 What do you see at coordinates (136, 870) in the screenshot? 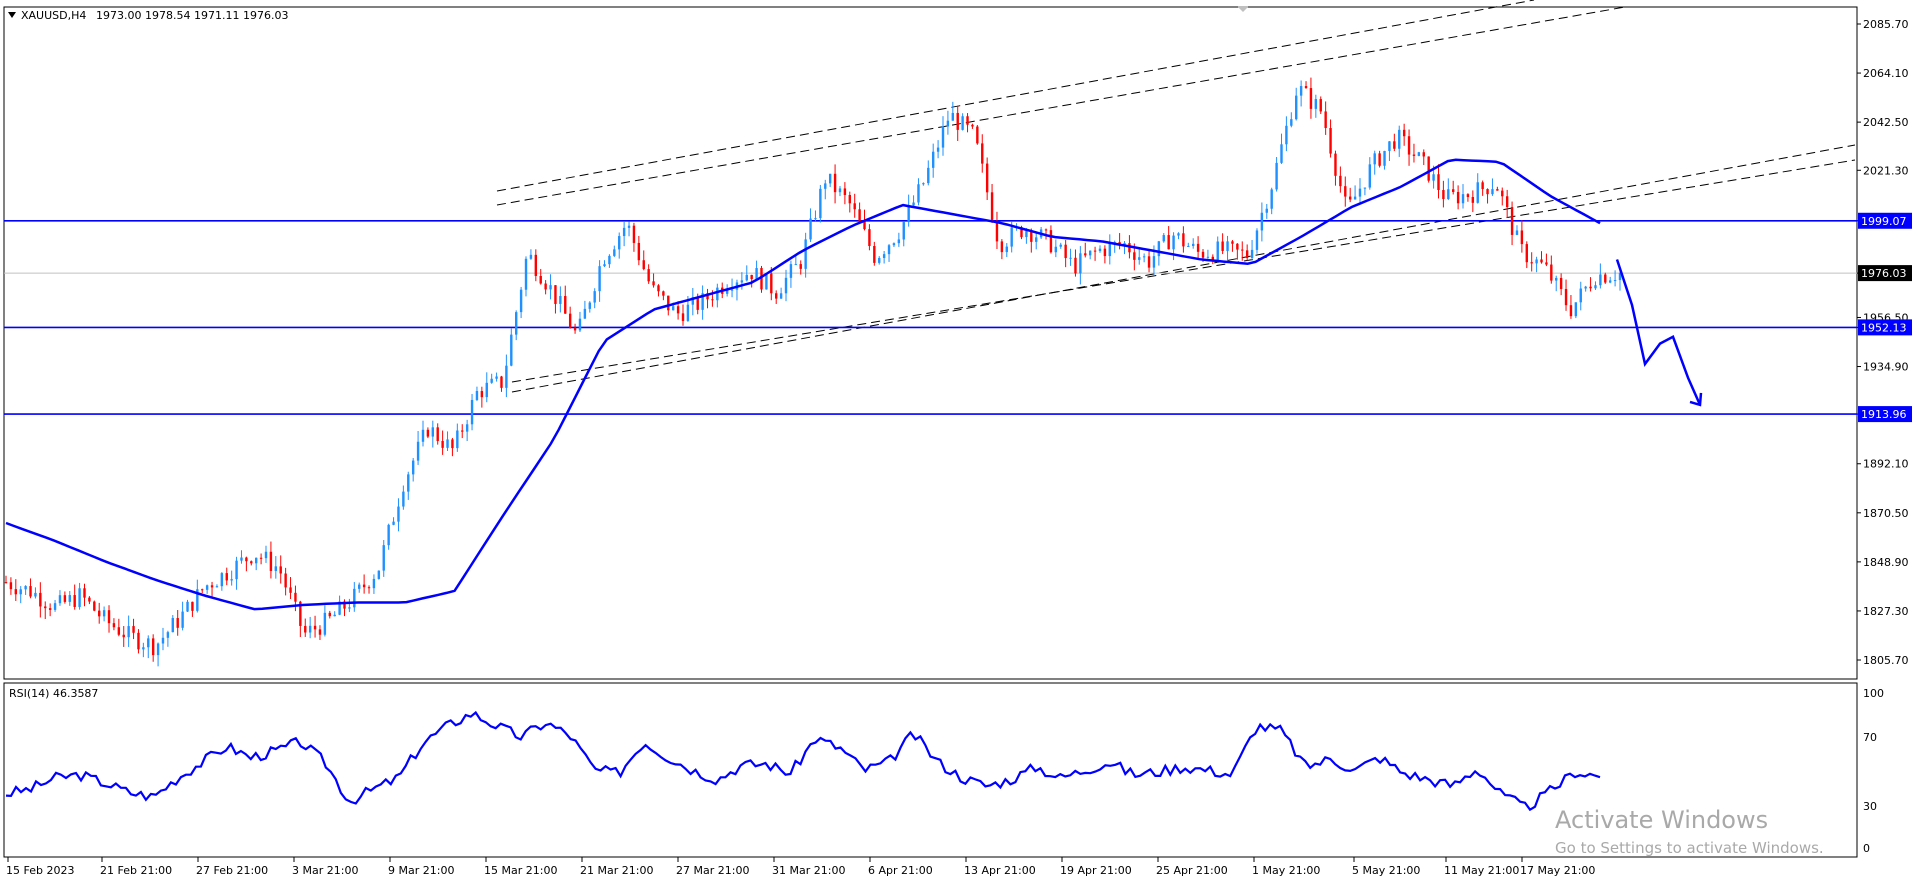
I see `time-tick-label: 21 Feb 21:00` at bounding box center [136, 870].